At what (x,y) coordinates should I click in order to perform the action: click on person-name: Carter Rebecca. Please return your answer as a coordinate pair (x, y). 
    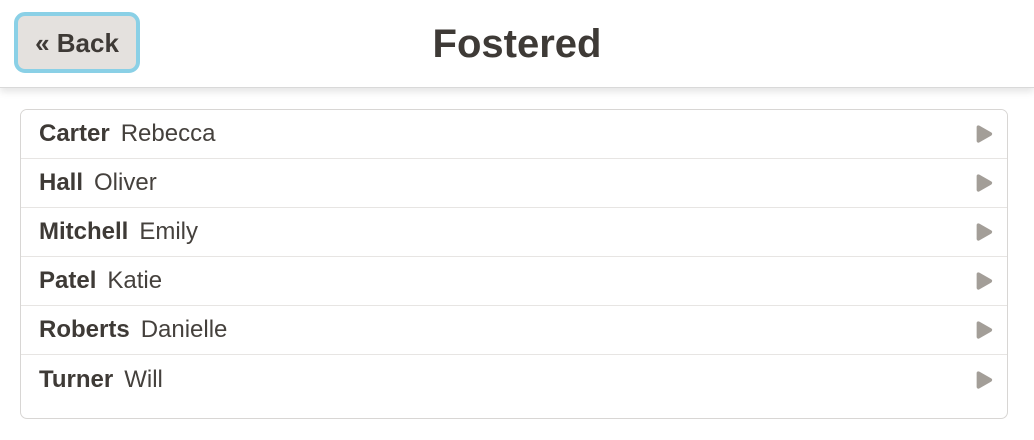
    Looking at the image, I should click on (127, 134).